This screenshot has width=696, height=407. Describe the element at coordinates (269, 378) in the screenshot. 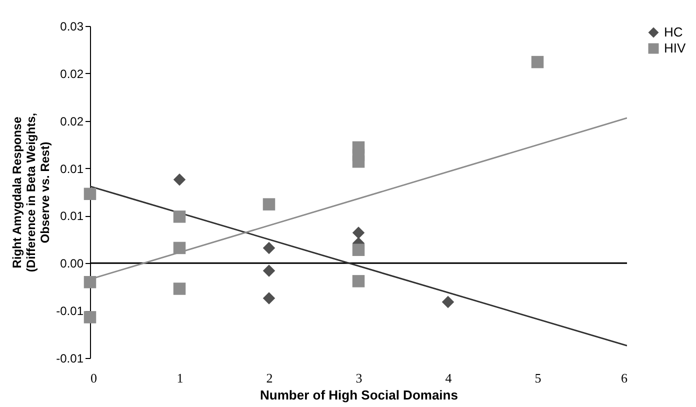

I see `x-tick-label: 2` at that location.